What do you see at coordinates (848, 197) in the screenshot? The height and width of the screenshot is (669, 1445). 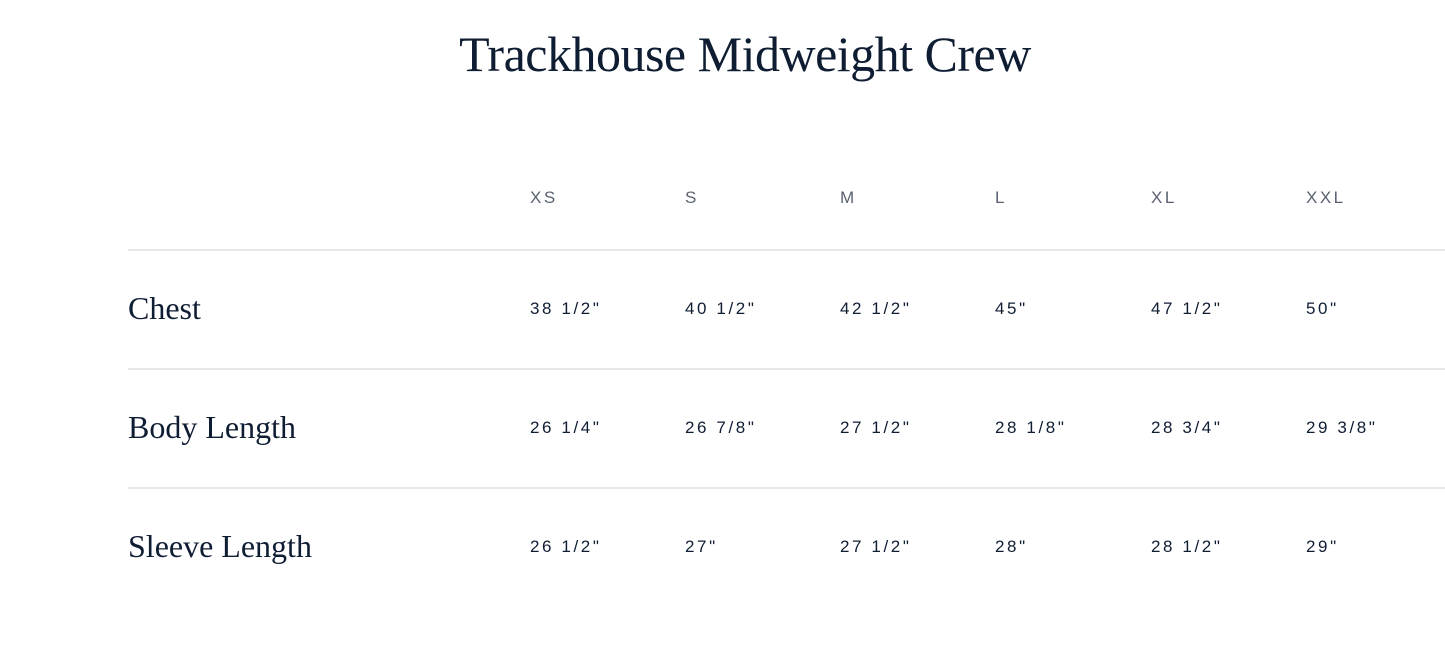 I see `size-header-m: M` at bounding box center [848, 197].